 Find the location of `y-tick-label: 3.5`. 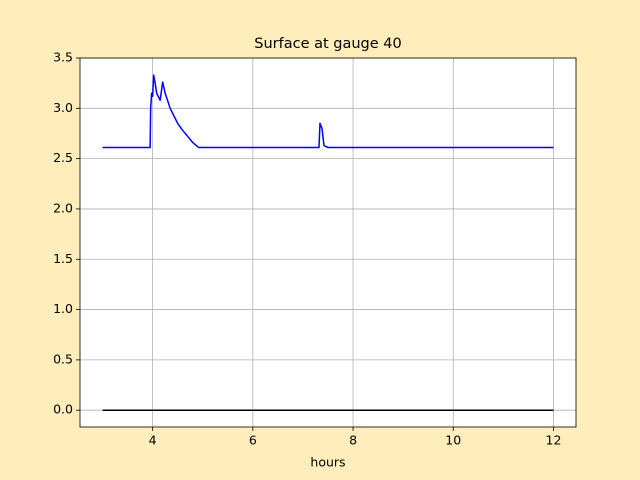

y-tick-label: 3.5 is located at coordinates (63, 57).